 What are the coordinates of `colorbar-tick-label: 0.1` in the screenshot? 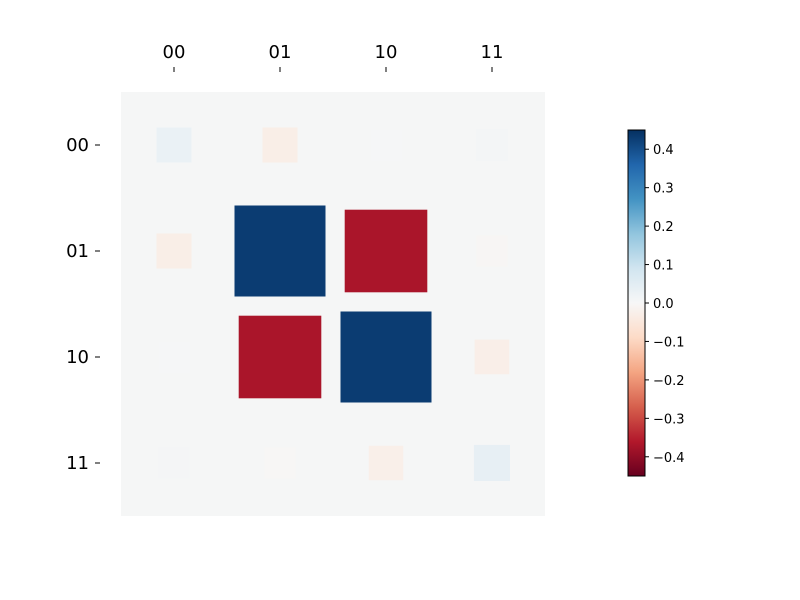 It's located at (663, 266).